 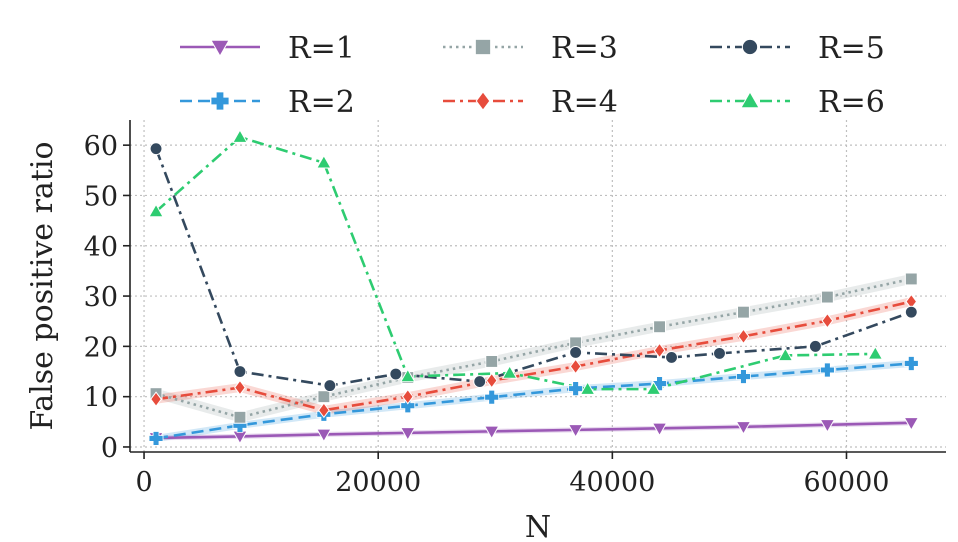 I want to click on legend-label-r-6: R=6, so click(x=851, y=102).